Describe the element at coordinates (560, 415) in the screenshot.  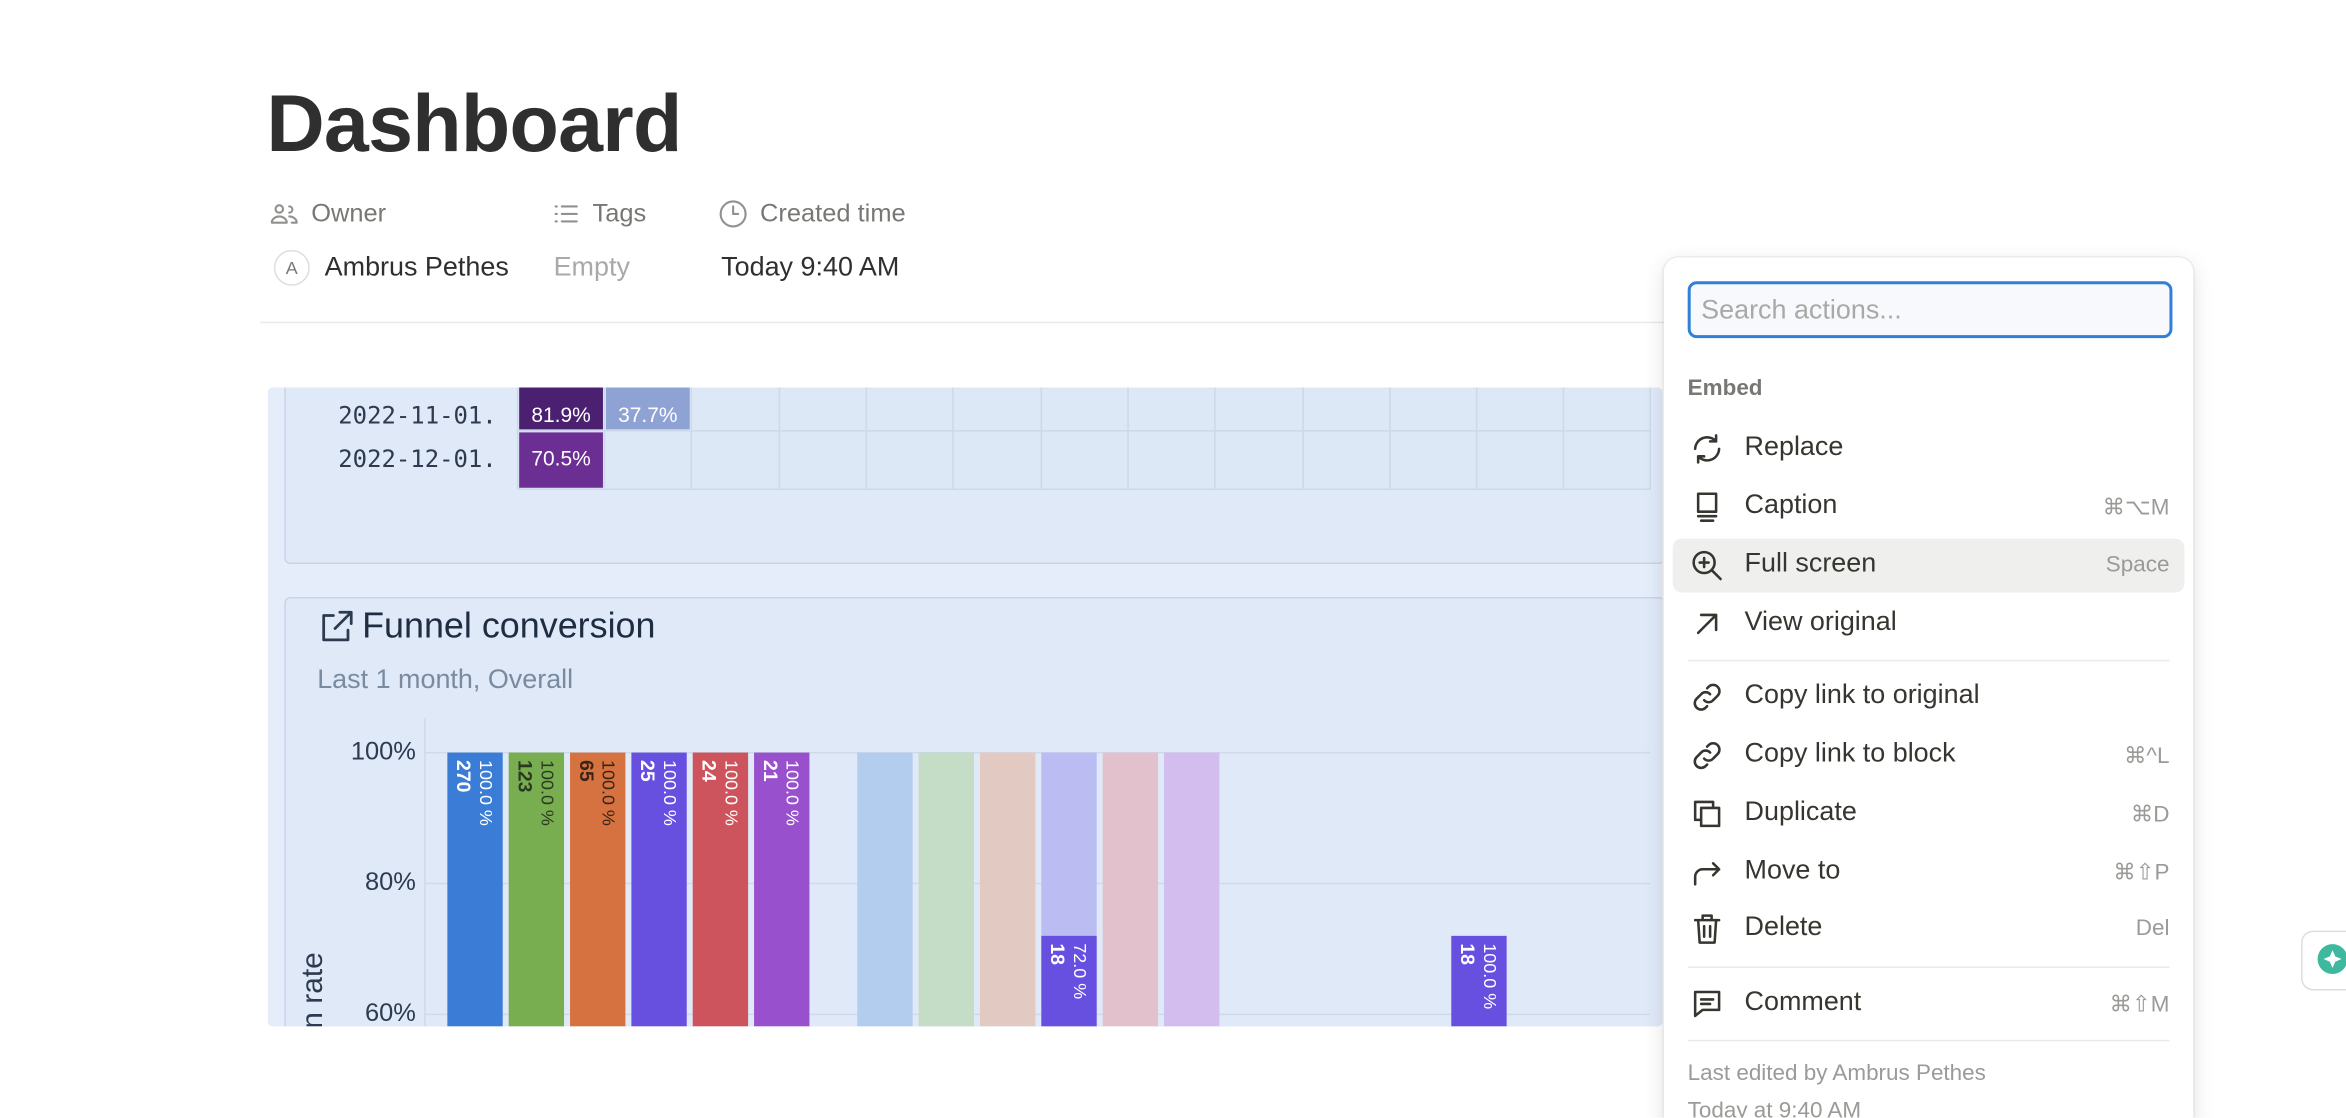
I see `cell-label: 81.9%` at that location.